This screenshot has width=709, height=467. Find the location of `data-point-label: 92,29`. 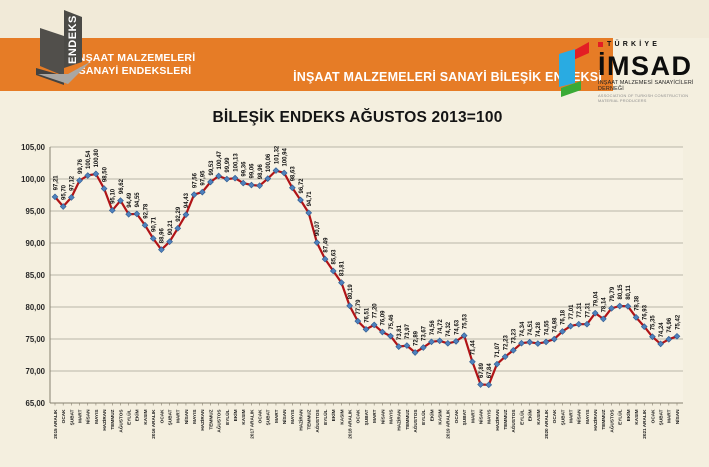

data-point-label: 92,29 is located at coordinates (179, 214).